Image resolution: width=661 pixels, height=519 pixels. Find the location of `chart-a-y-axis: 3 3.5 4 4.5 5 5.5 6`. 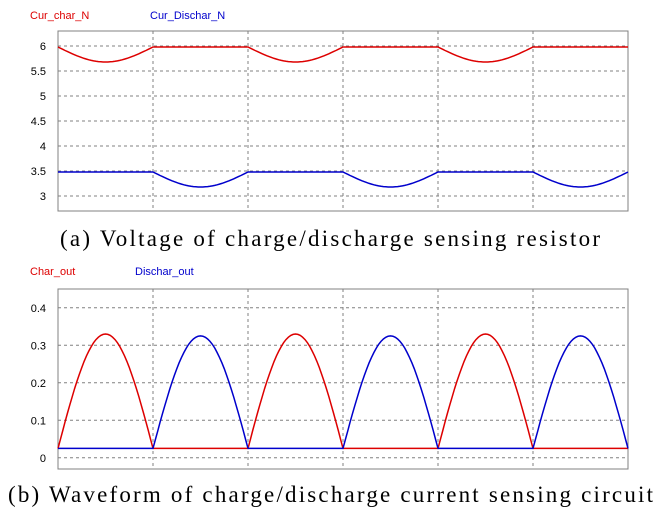

chart-a-y-axis: 3 3.5 4 4.5 5 5.5 6 is located at coordinates (38, 122).